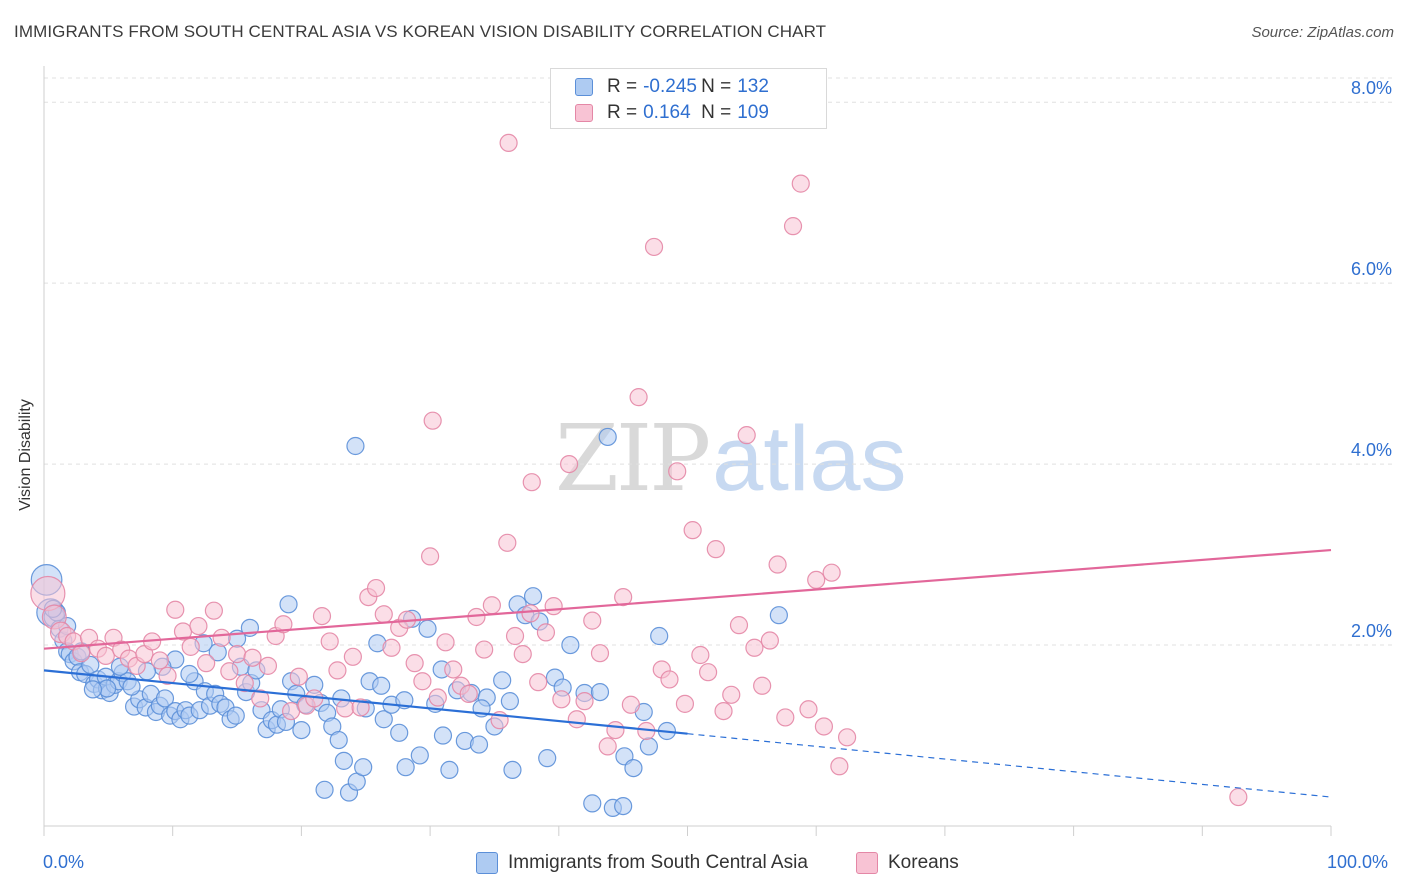 The height and width of the screenshot is (892, 1406). Describe the element at coordinates (1371, 450) in the screenshot. I see `y-tick-label: 4.0%` at that location.